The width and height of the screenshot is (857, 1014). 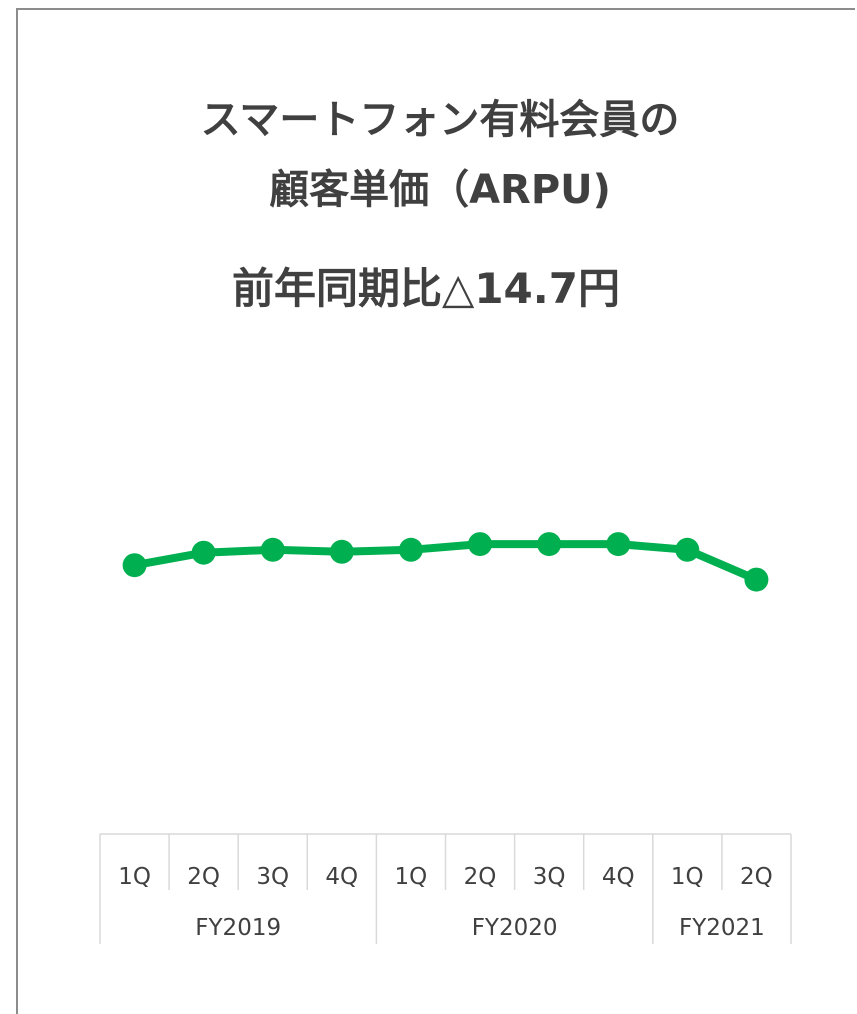 What do you see at coordinates (440, 120) in the screenshot?
I see `chart-title-line-1: スマートフォン有料会員の` at bounding box center [440, 120].